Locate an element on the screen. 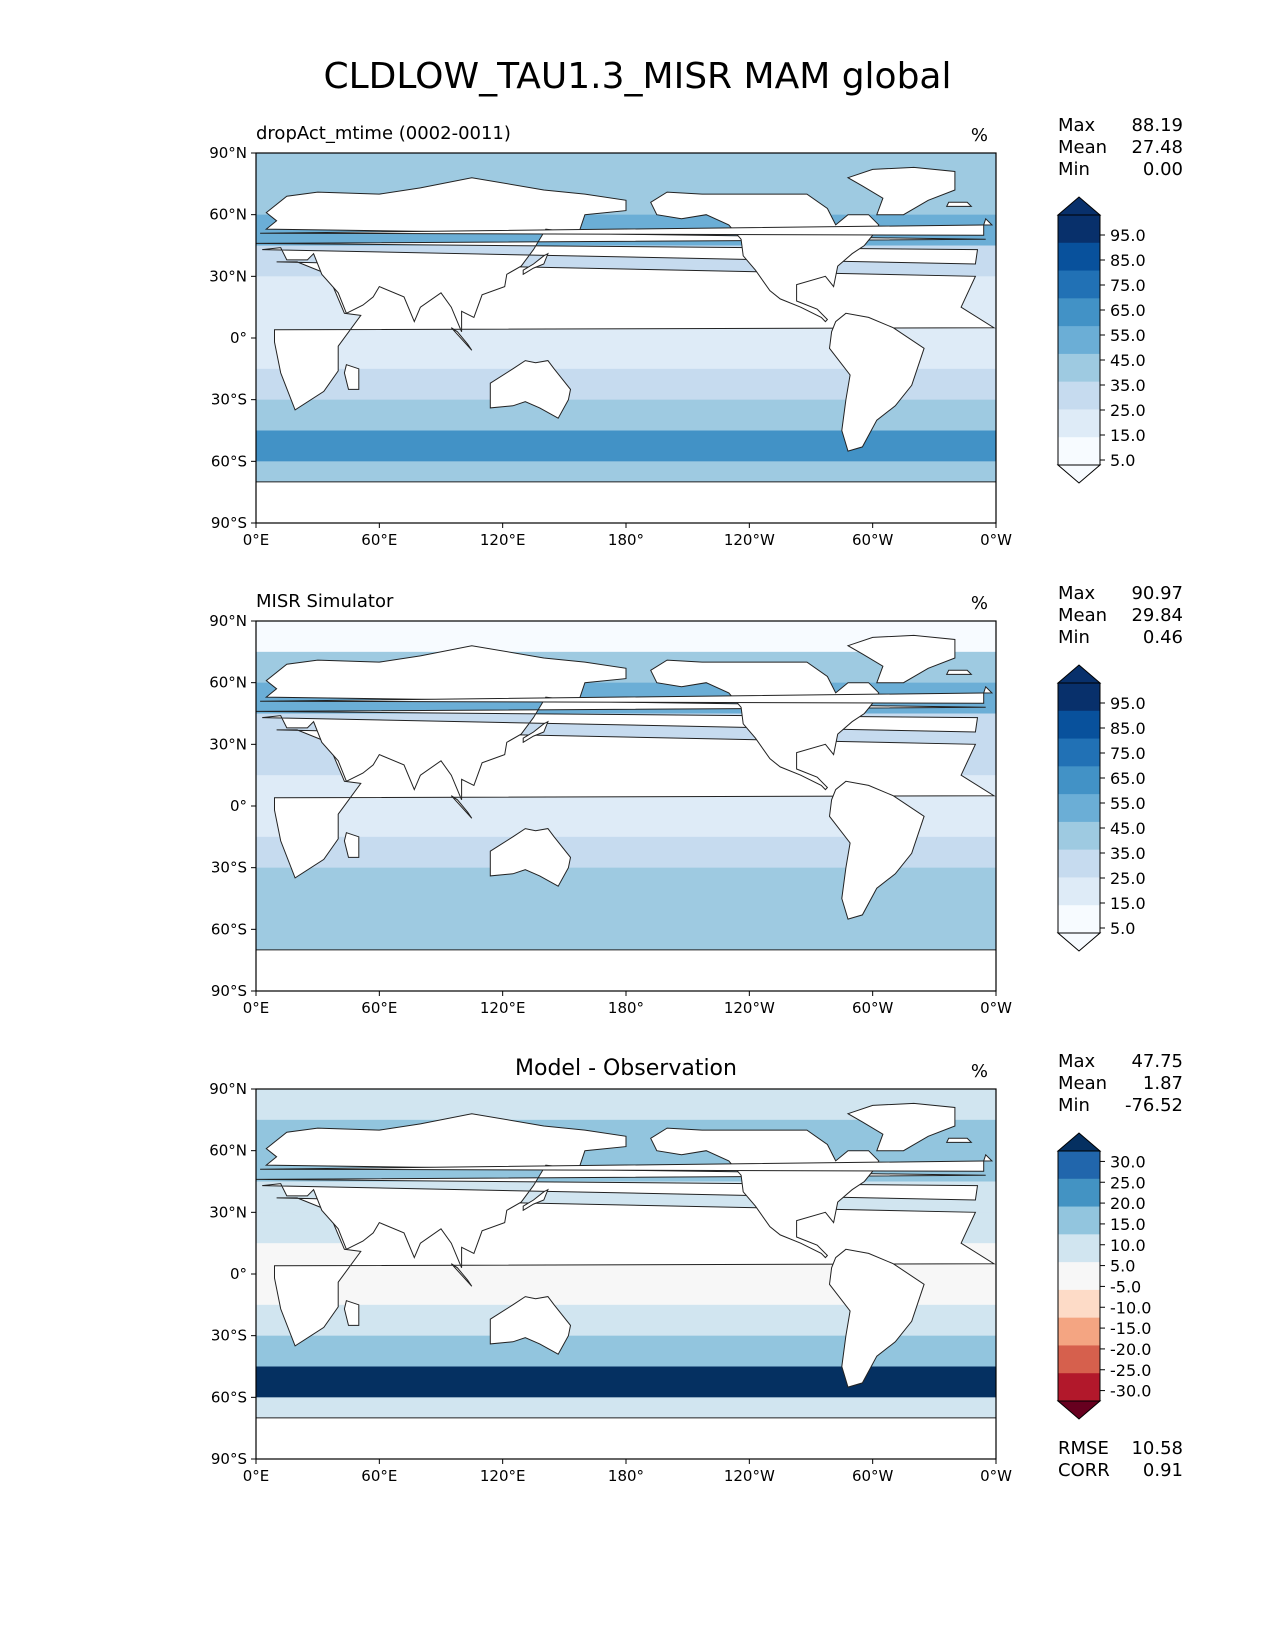 Image resolution: width=1275 pixels, height=1650 pixels. xtick-label: 120°E is located at coordinates (503, 1008).